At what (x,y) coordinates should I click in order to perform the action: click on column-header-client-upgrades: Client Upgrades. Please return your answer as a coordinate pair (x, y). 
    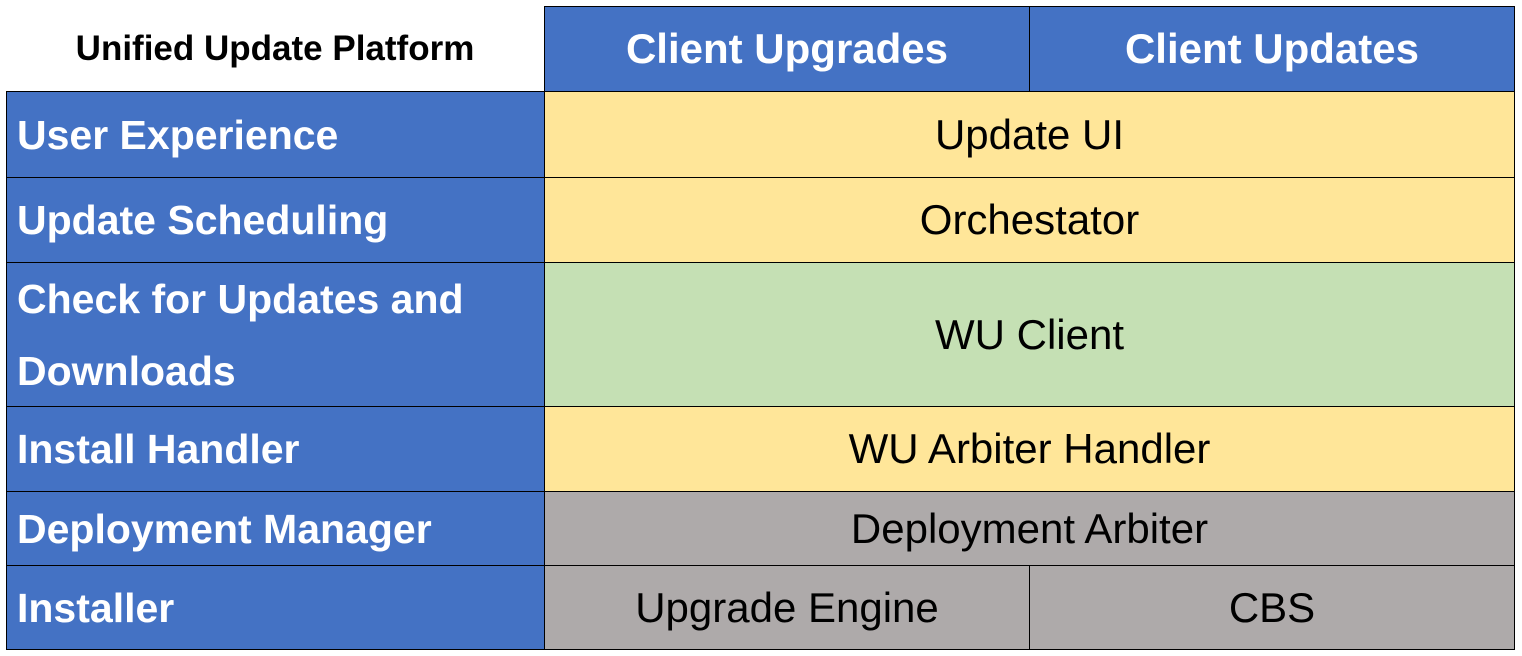
    Looking at the image, I should click on (787, 49).